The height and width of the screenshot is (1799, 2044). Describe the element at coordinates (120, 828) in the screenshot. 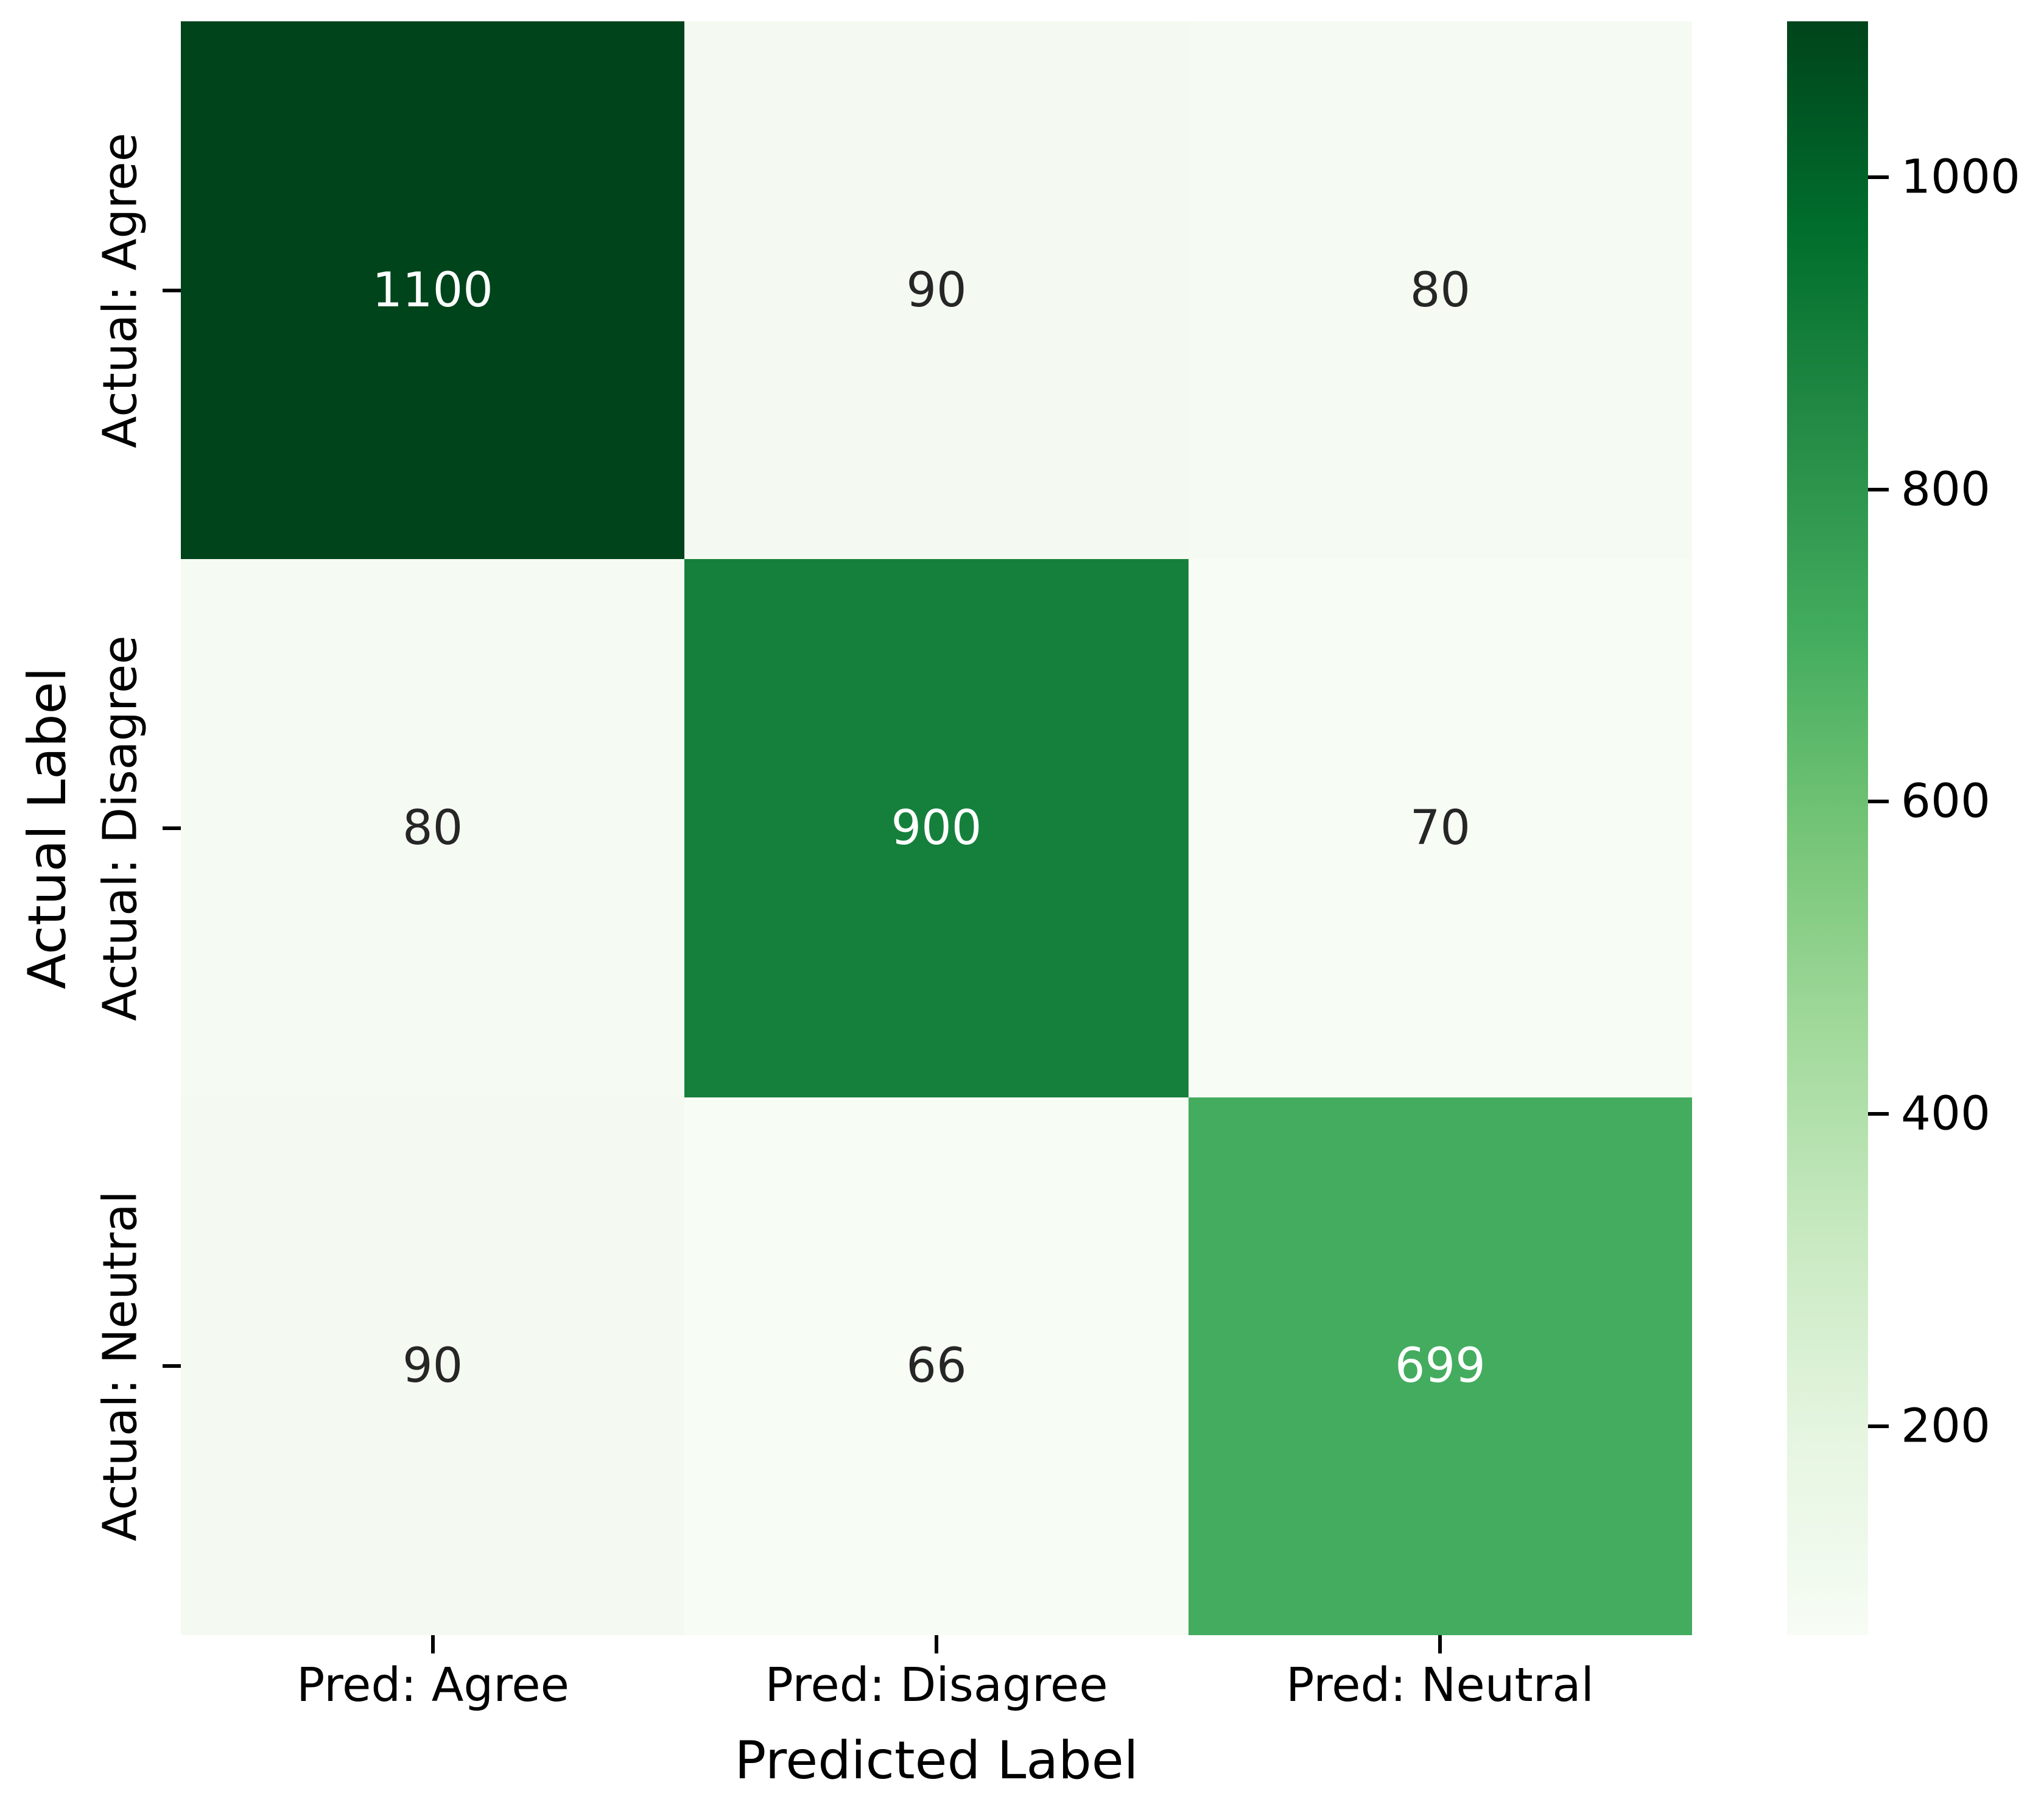

I see `y-tick-label-disagree: Actual: Disagree` at that location.